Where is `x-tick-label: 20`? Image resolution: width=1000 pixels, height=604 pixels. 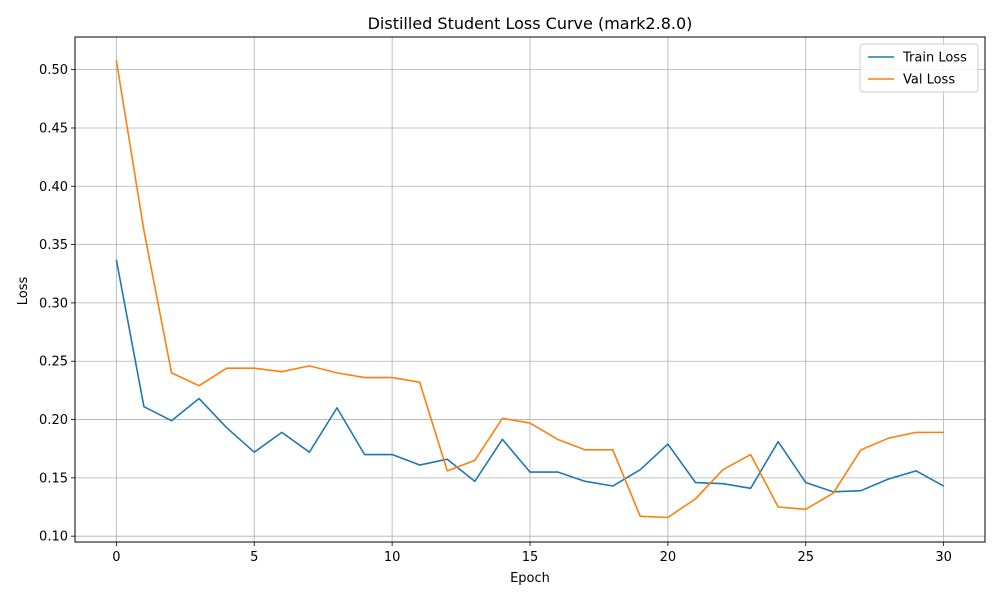
x-tick-label: 20 is located at coordinates (668, 557).